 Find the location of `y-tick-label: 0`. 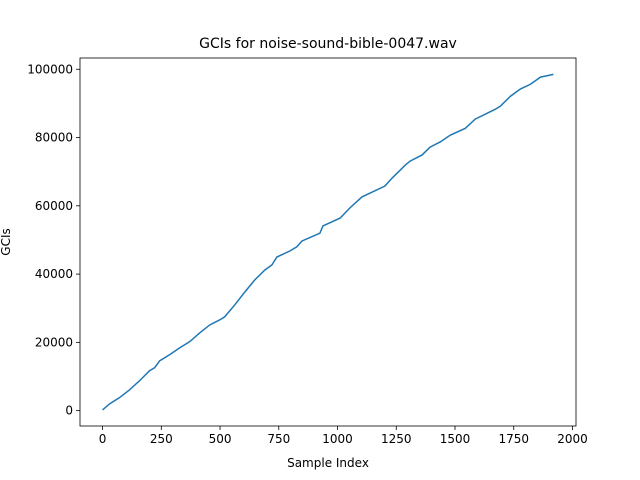

y-tick-label: 0 is located at coordinates (69, 411).